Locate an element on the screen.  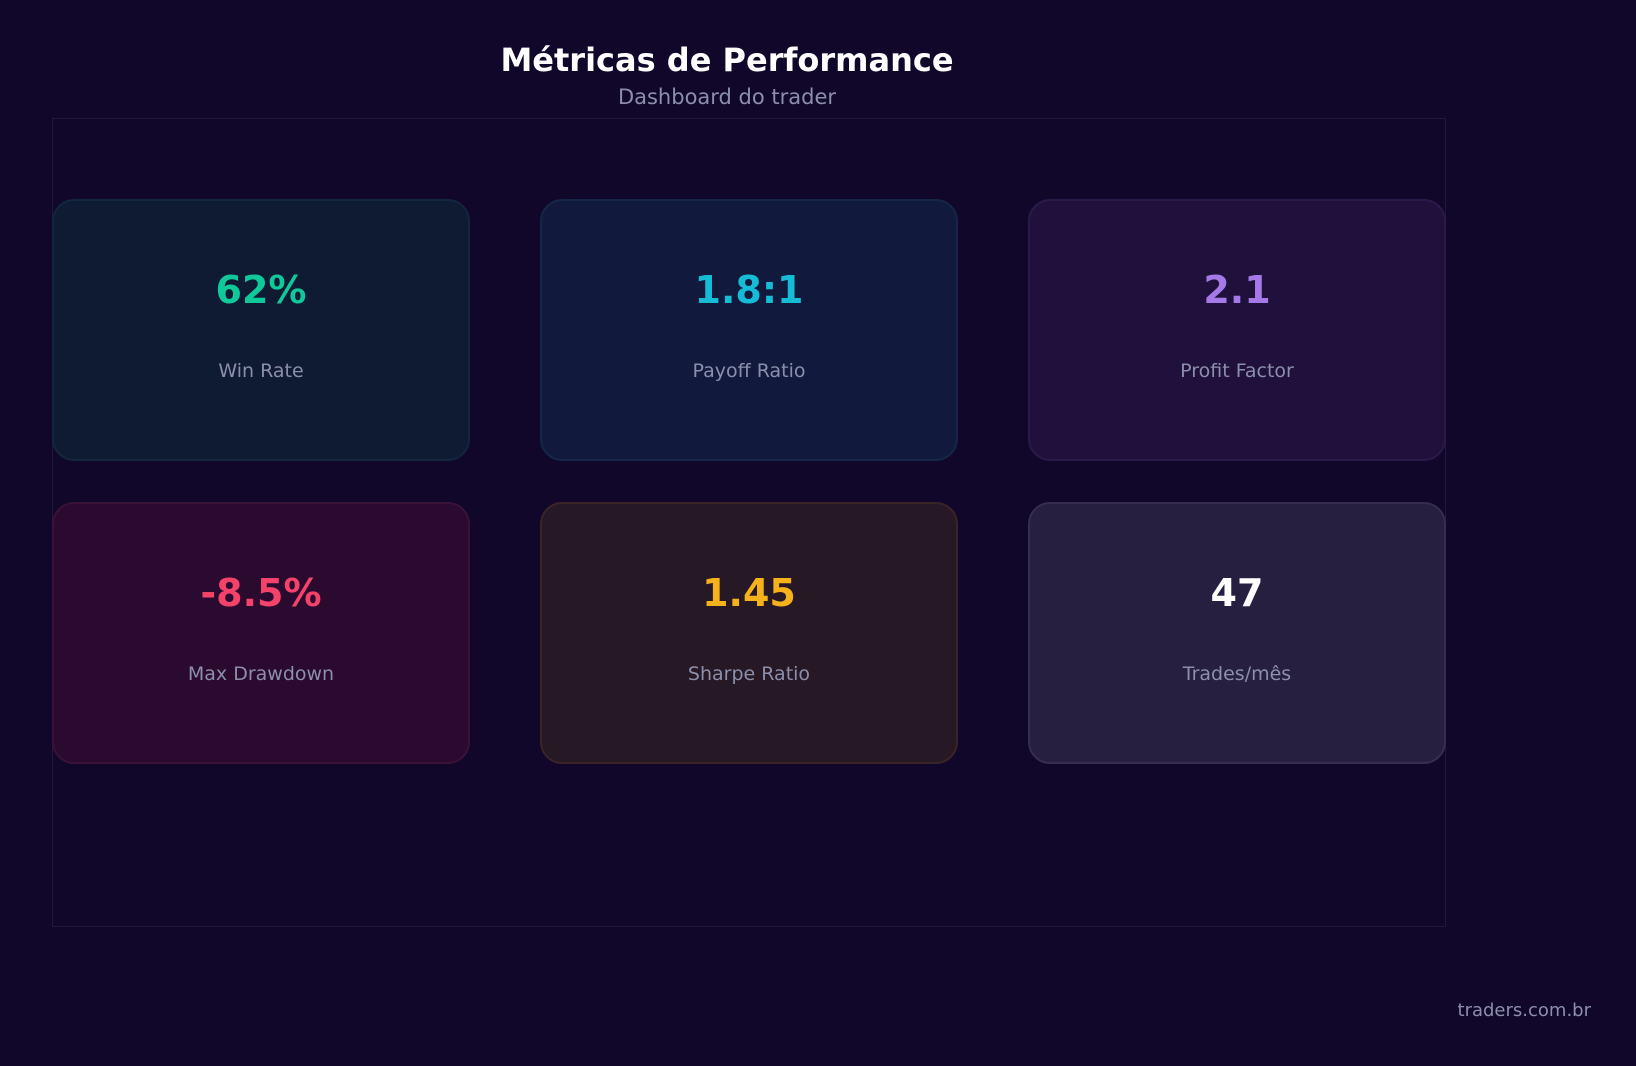
metric-value: 1.8:1 is located at coordinates (749, 290).